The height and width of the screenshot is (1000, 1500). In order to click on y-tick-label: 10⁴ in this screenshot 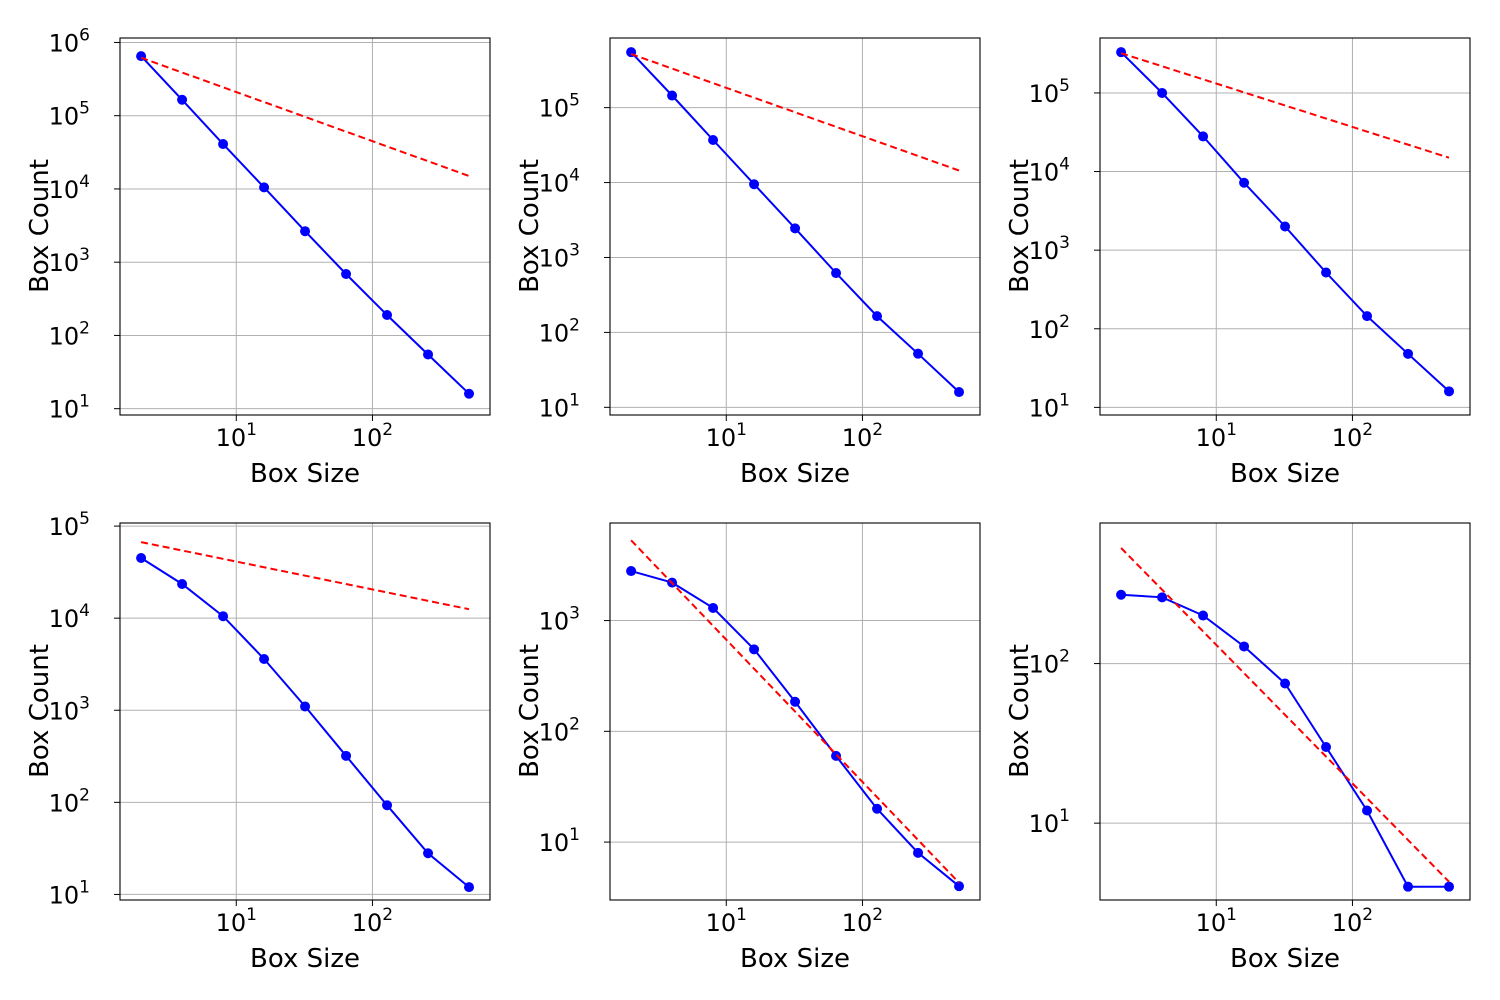, I will do `click(1049, 171)`.